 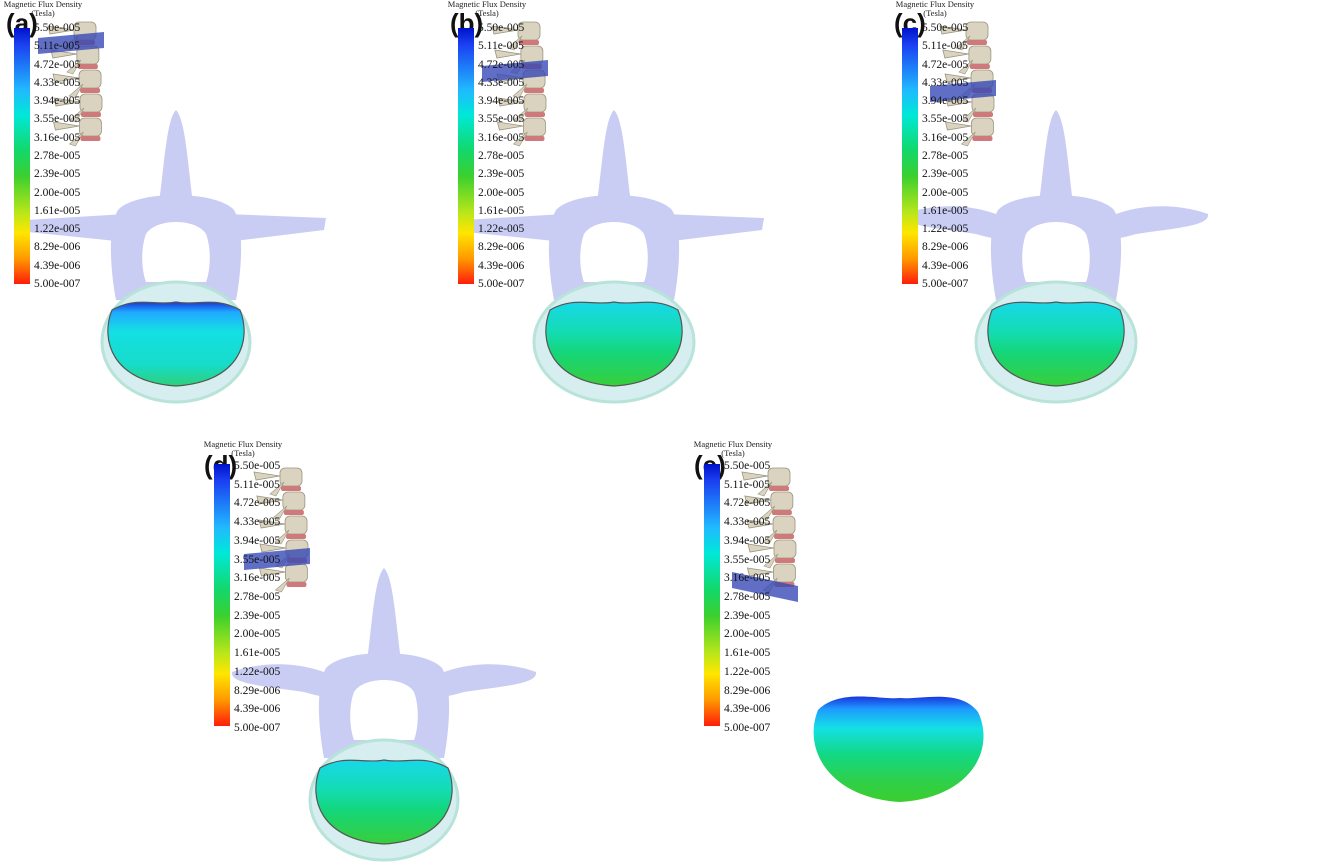 What do you see at coordinates (501, 284) in the screenshot?
I see `colorbar-tick-label: 5.00e-007` at bounding box center [501, 284].